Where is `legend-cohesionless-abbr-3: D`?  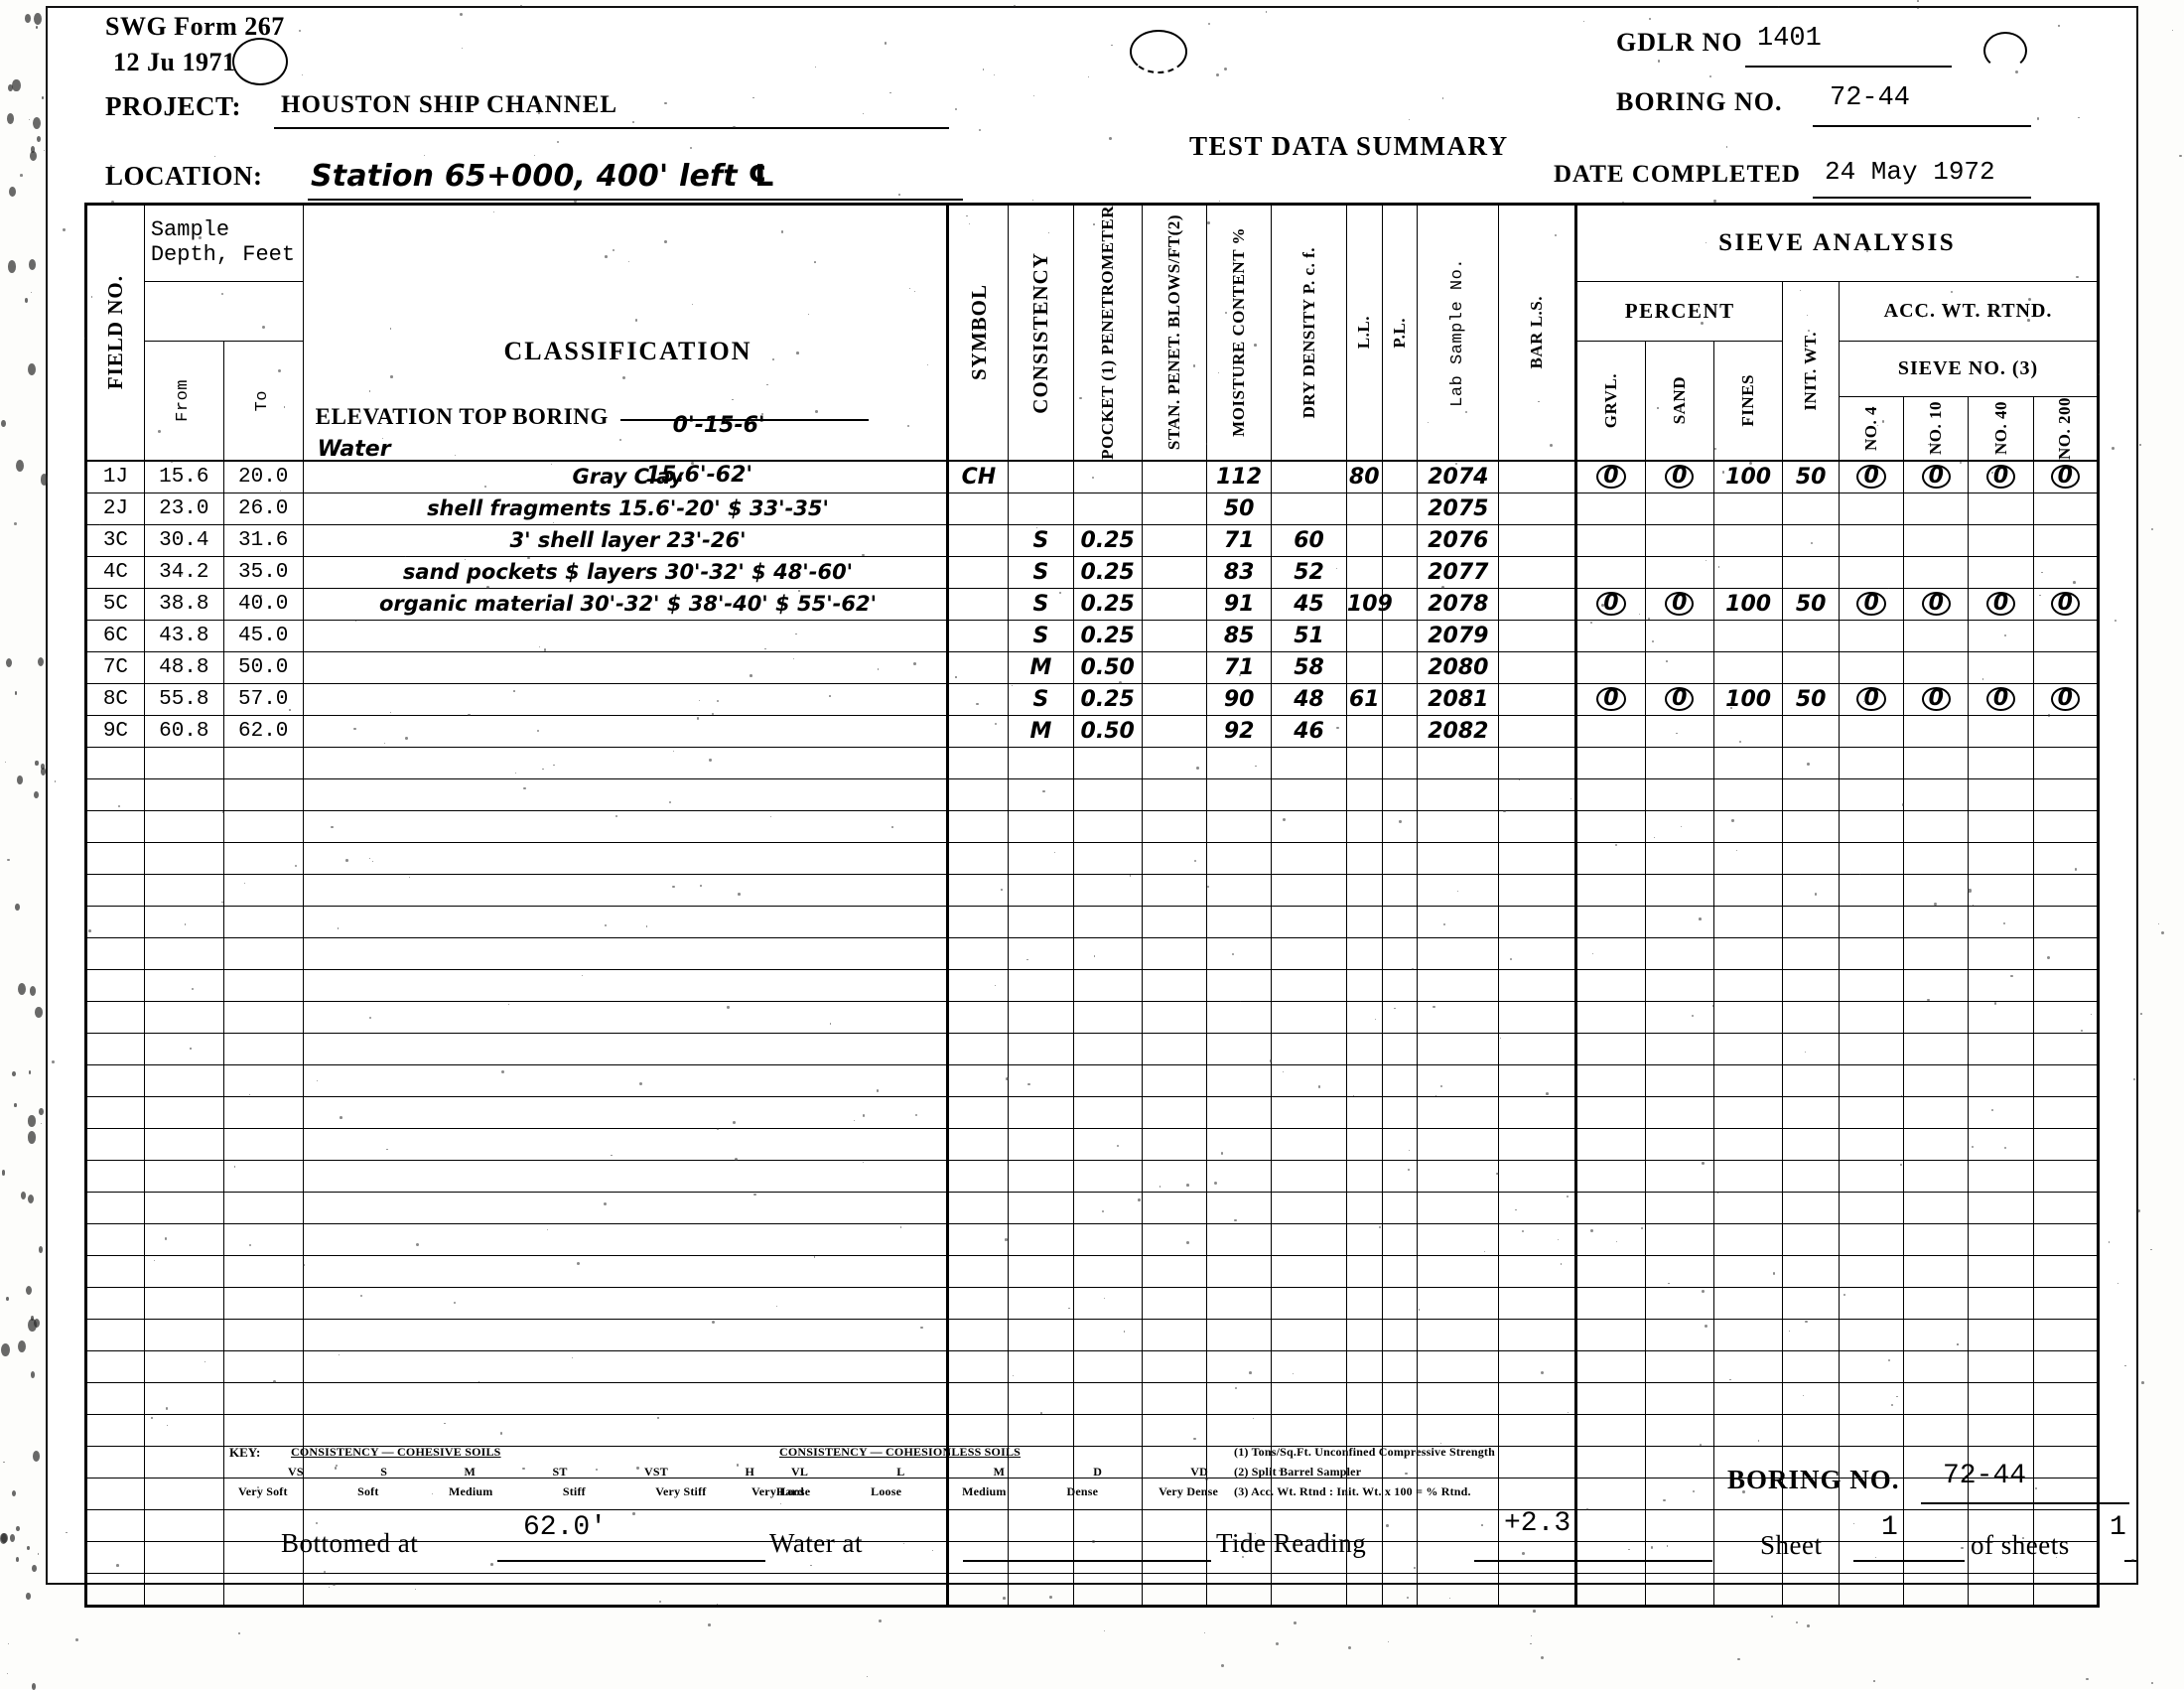
legend-cohesionless-abbr-3: D is located at coordinates (1098, 1472).